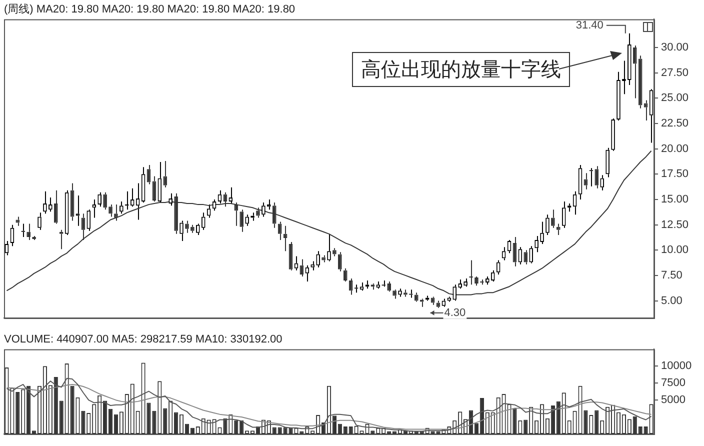 This screenshot has width=704, height=446. What do you see at coordinates (675, 98) in the screenshot?
I see `y-tick-label: 25.00` at bounding box center [675, 98].